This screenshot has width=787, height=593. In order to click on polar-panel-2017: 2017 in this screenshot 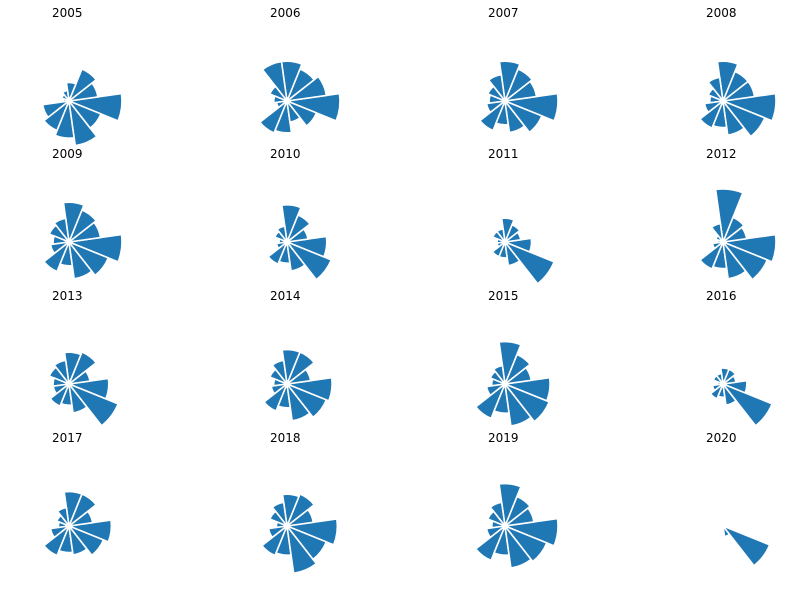, I will do `click(77, 494)`.